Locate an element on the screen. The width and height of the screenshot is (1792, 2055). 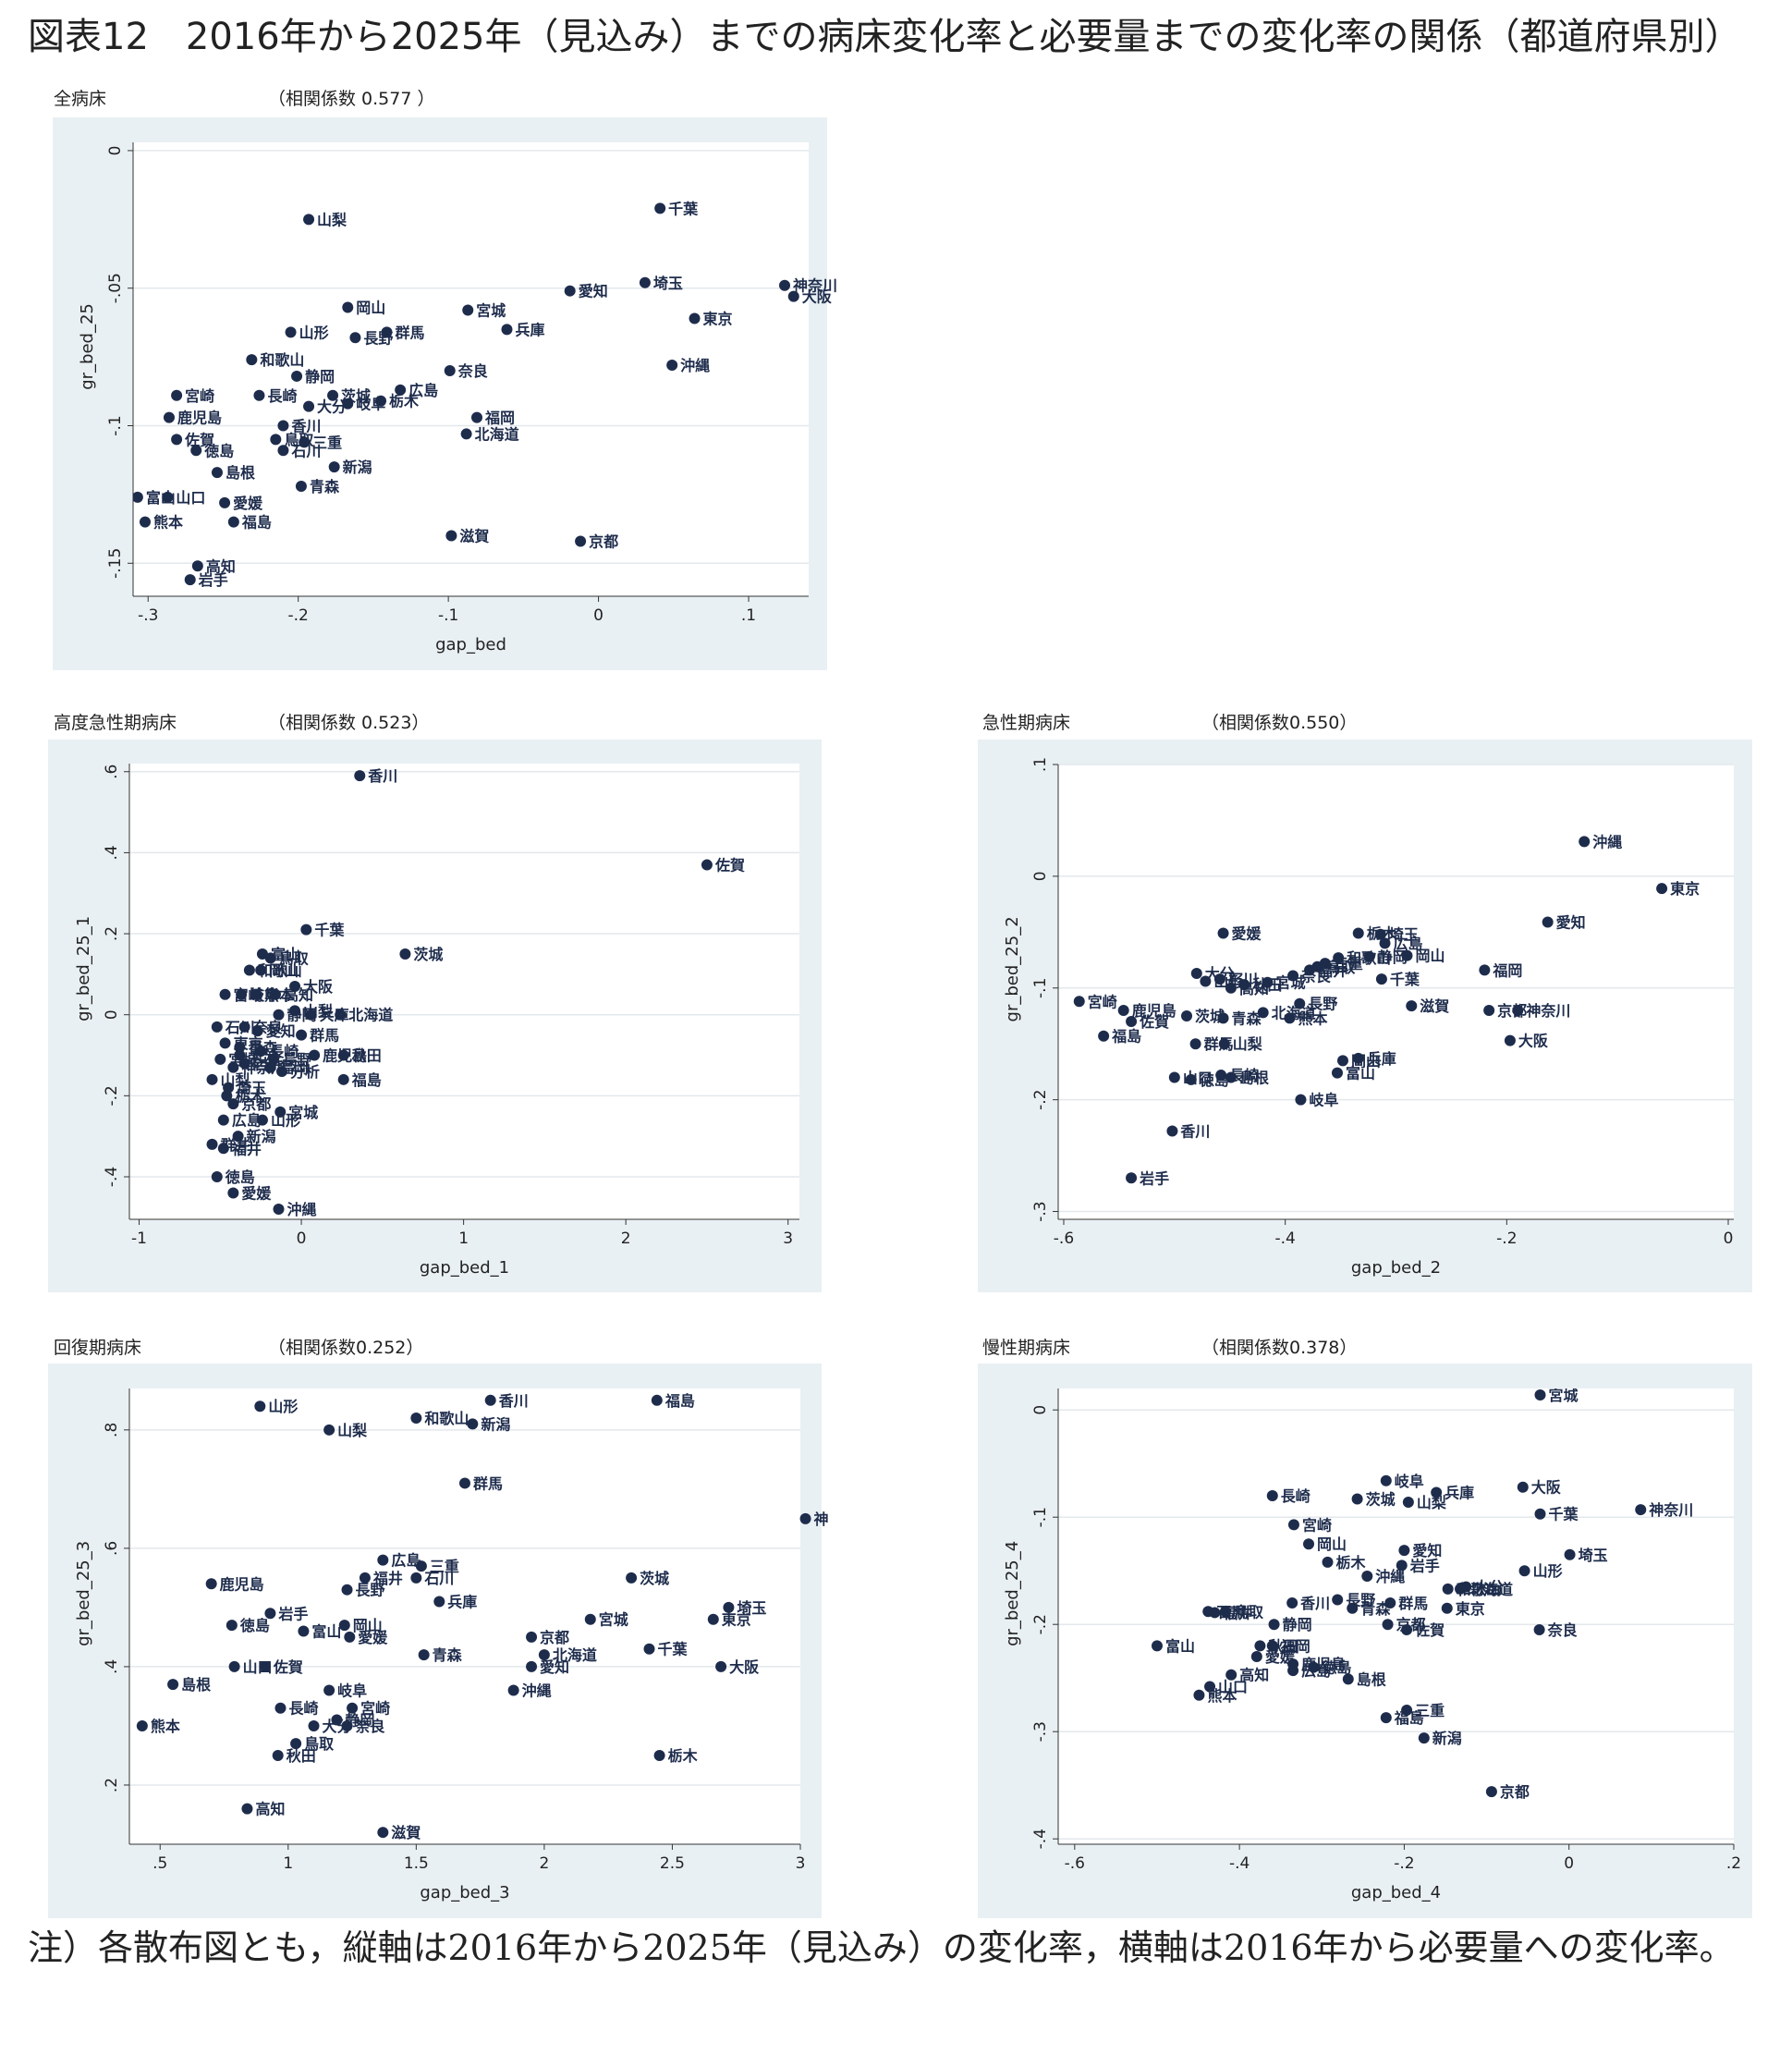
data-point-label: 静岡 is located at coordinates (1393, 957).